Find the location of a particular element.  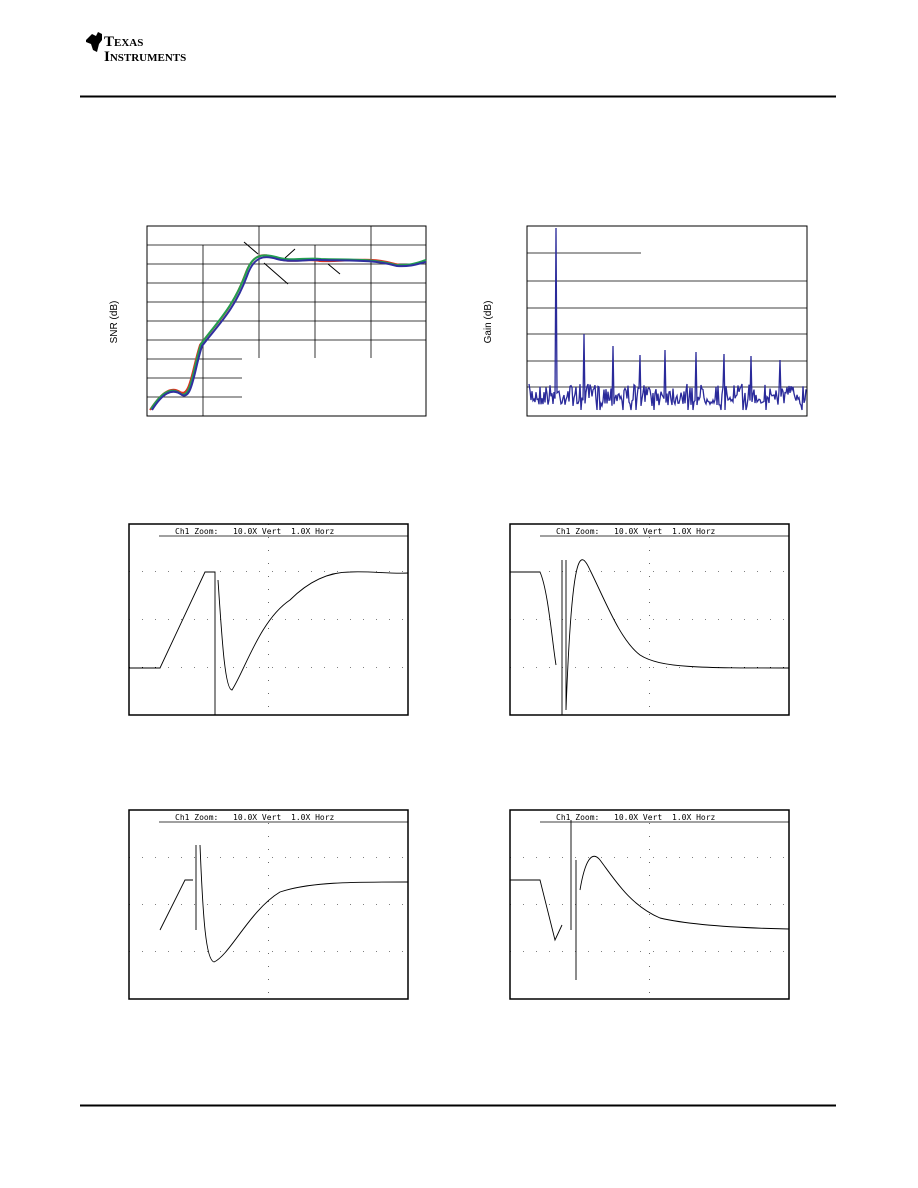

y-axis-label: Gain (dB) is located at coordinates (488, 322).